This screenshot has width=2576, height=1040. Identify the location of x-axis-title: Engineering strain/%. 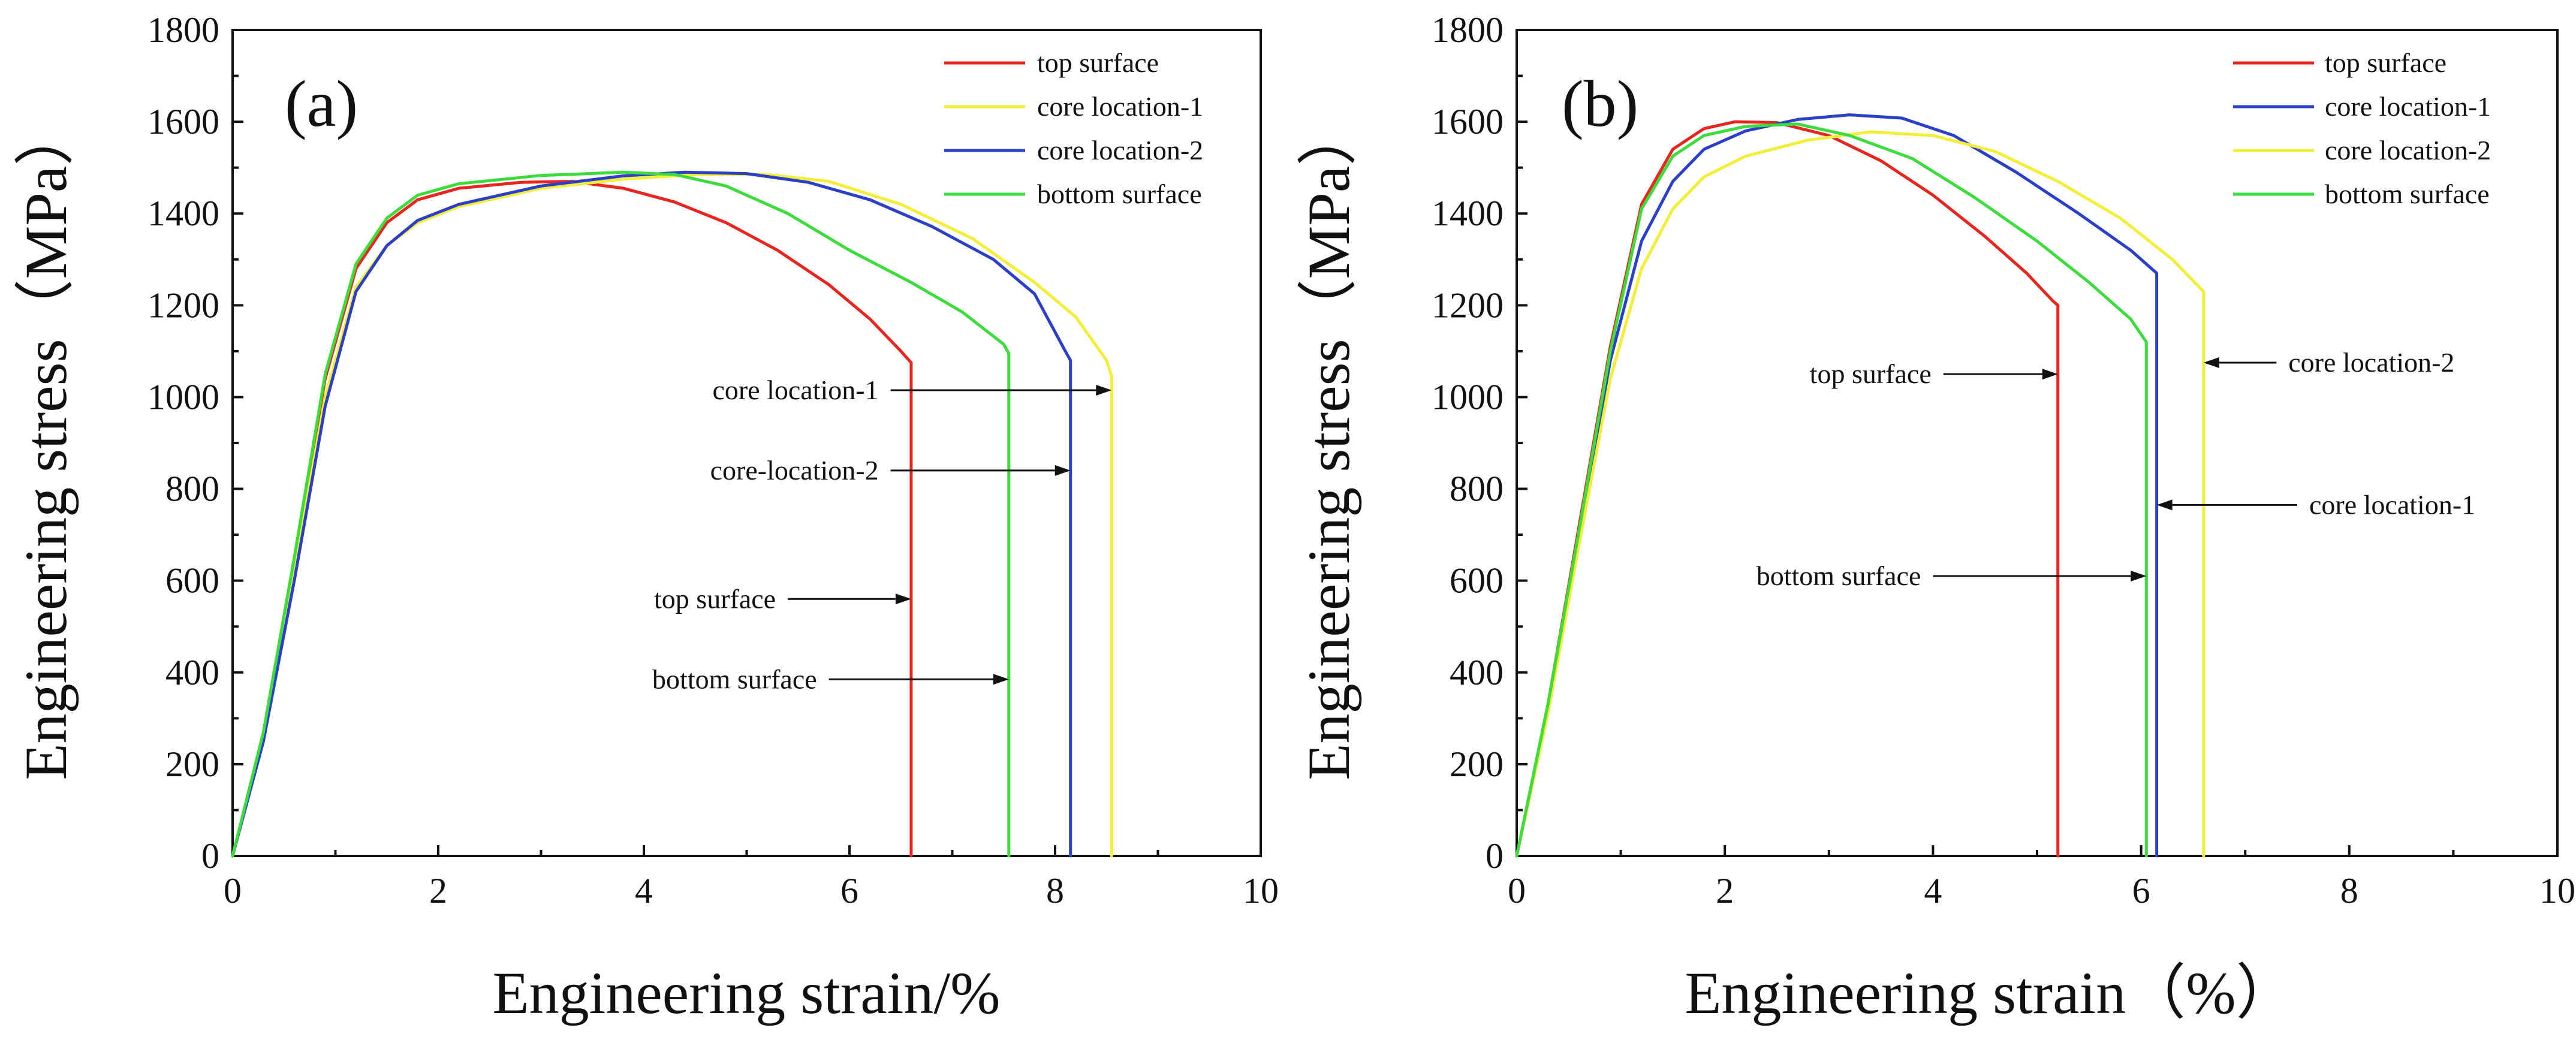
(747, 993).